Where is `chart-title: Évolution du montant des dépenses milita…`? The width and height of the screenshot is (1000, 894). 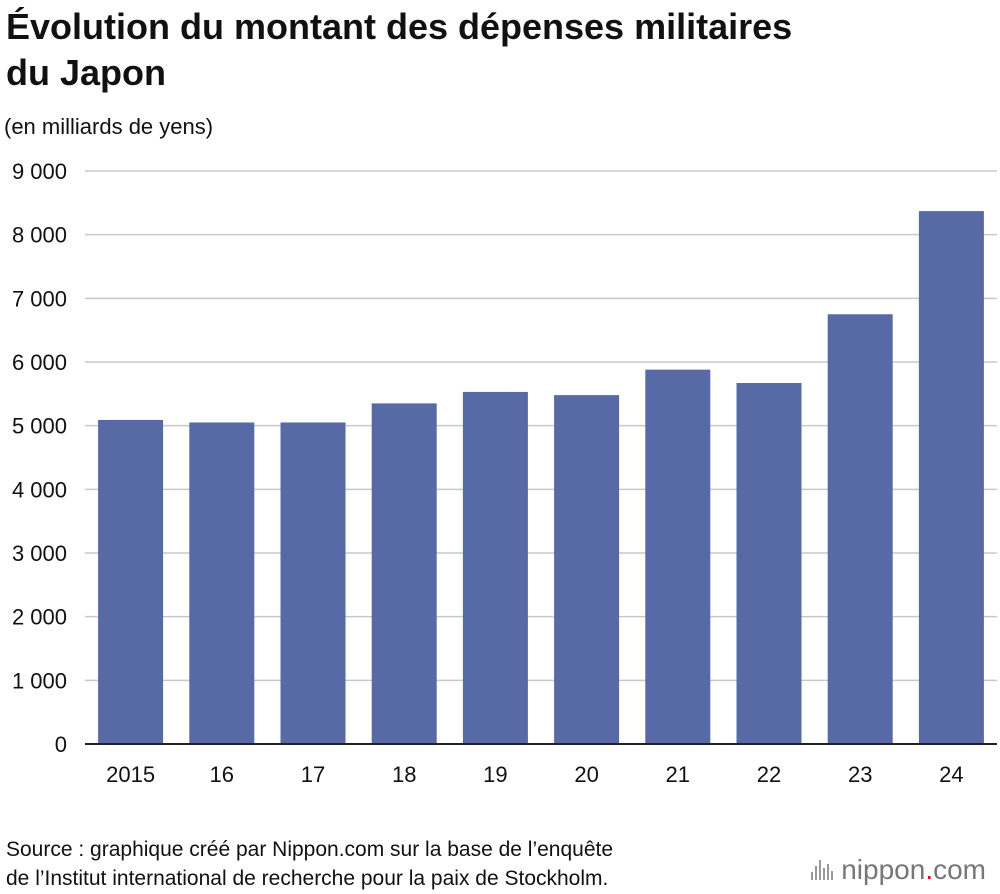
chart-title: Évolution du montant des dépenses milita… is located at coordinates (486, 50).